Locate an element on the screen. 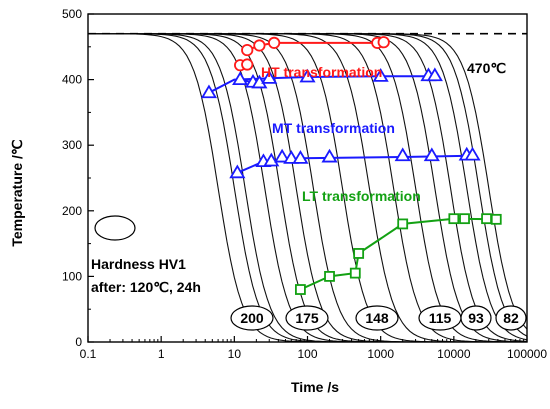 The height and width of the screenshot is (409, 550). hardness-value: 82 is located at coordinates (511, 318).